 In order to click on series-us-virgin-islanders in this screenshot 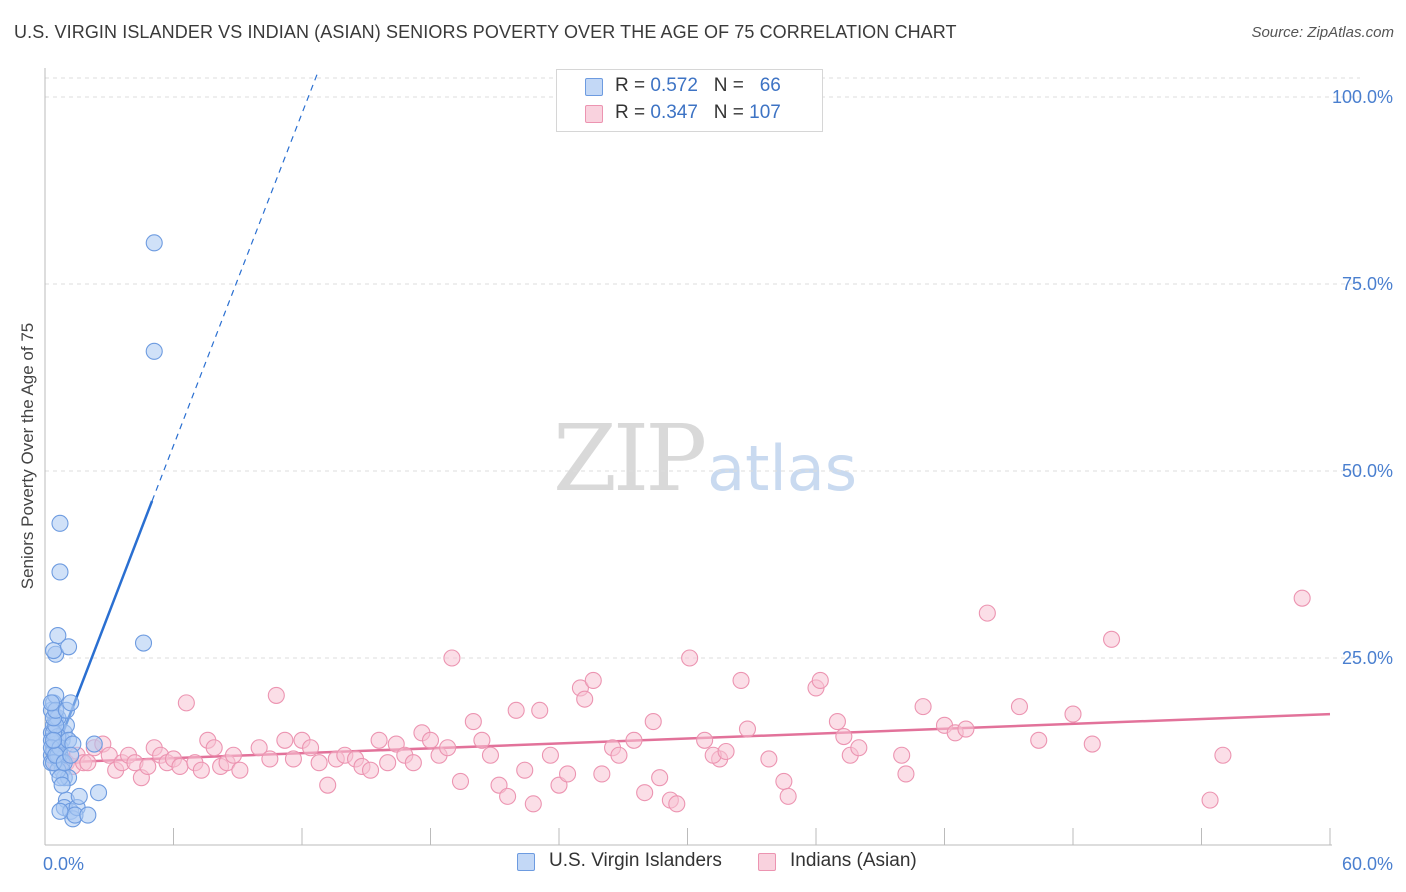, I will do `click(102, 531)`.